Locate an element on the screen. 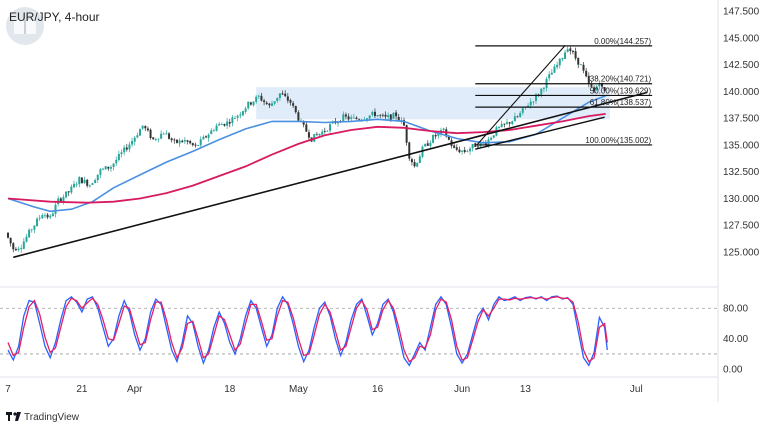 This screenshot has width=768, height=432. tradingview-logo-icon is located at coordinates (13, 416).